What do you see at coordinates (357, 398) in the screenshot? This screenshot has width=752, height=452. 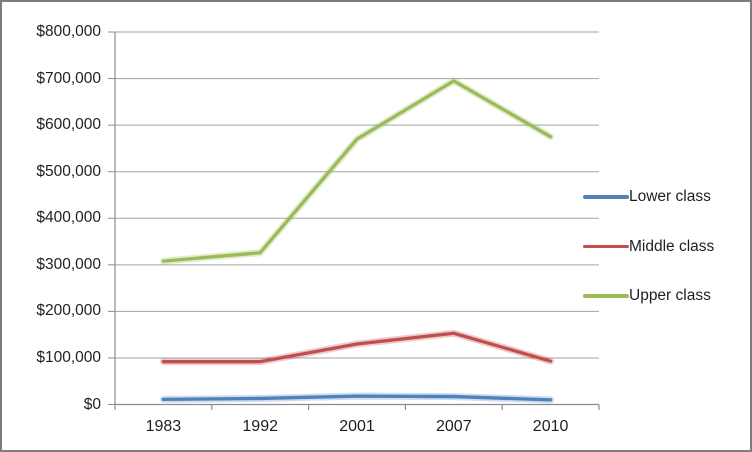 I see `series-line-lower-class` at bounding box center [357, 398].